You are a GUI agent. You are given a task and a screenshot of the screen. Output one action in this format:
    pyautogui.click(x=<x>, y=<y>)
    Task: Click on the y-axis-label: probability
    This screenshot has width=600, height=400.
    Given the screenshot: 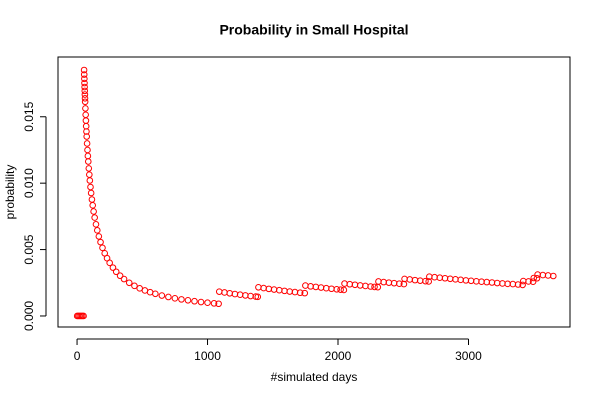 What is the action you would take?
    pyautogui.click(x=10, y=192)
    